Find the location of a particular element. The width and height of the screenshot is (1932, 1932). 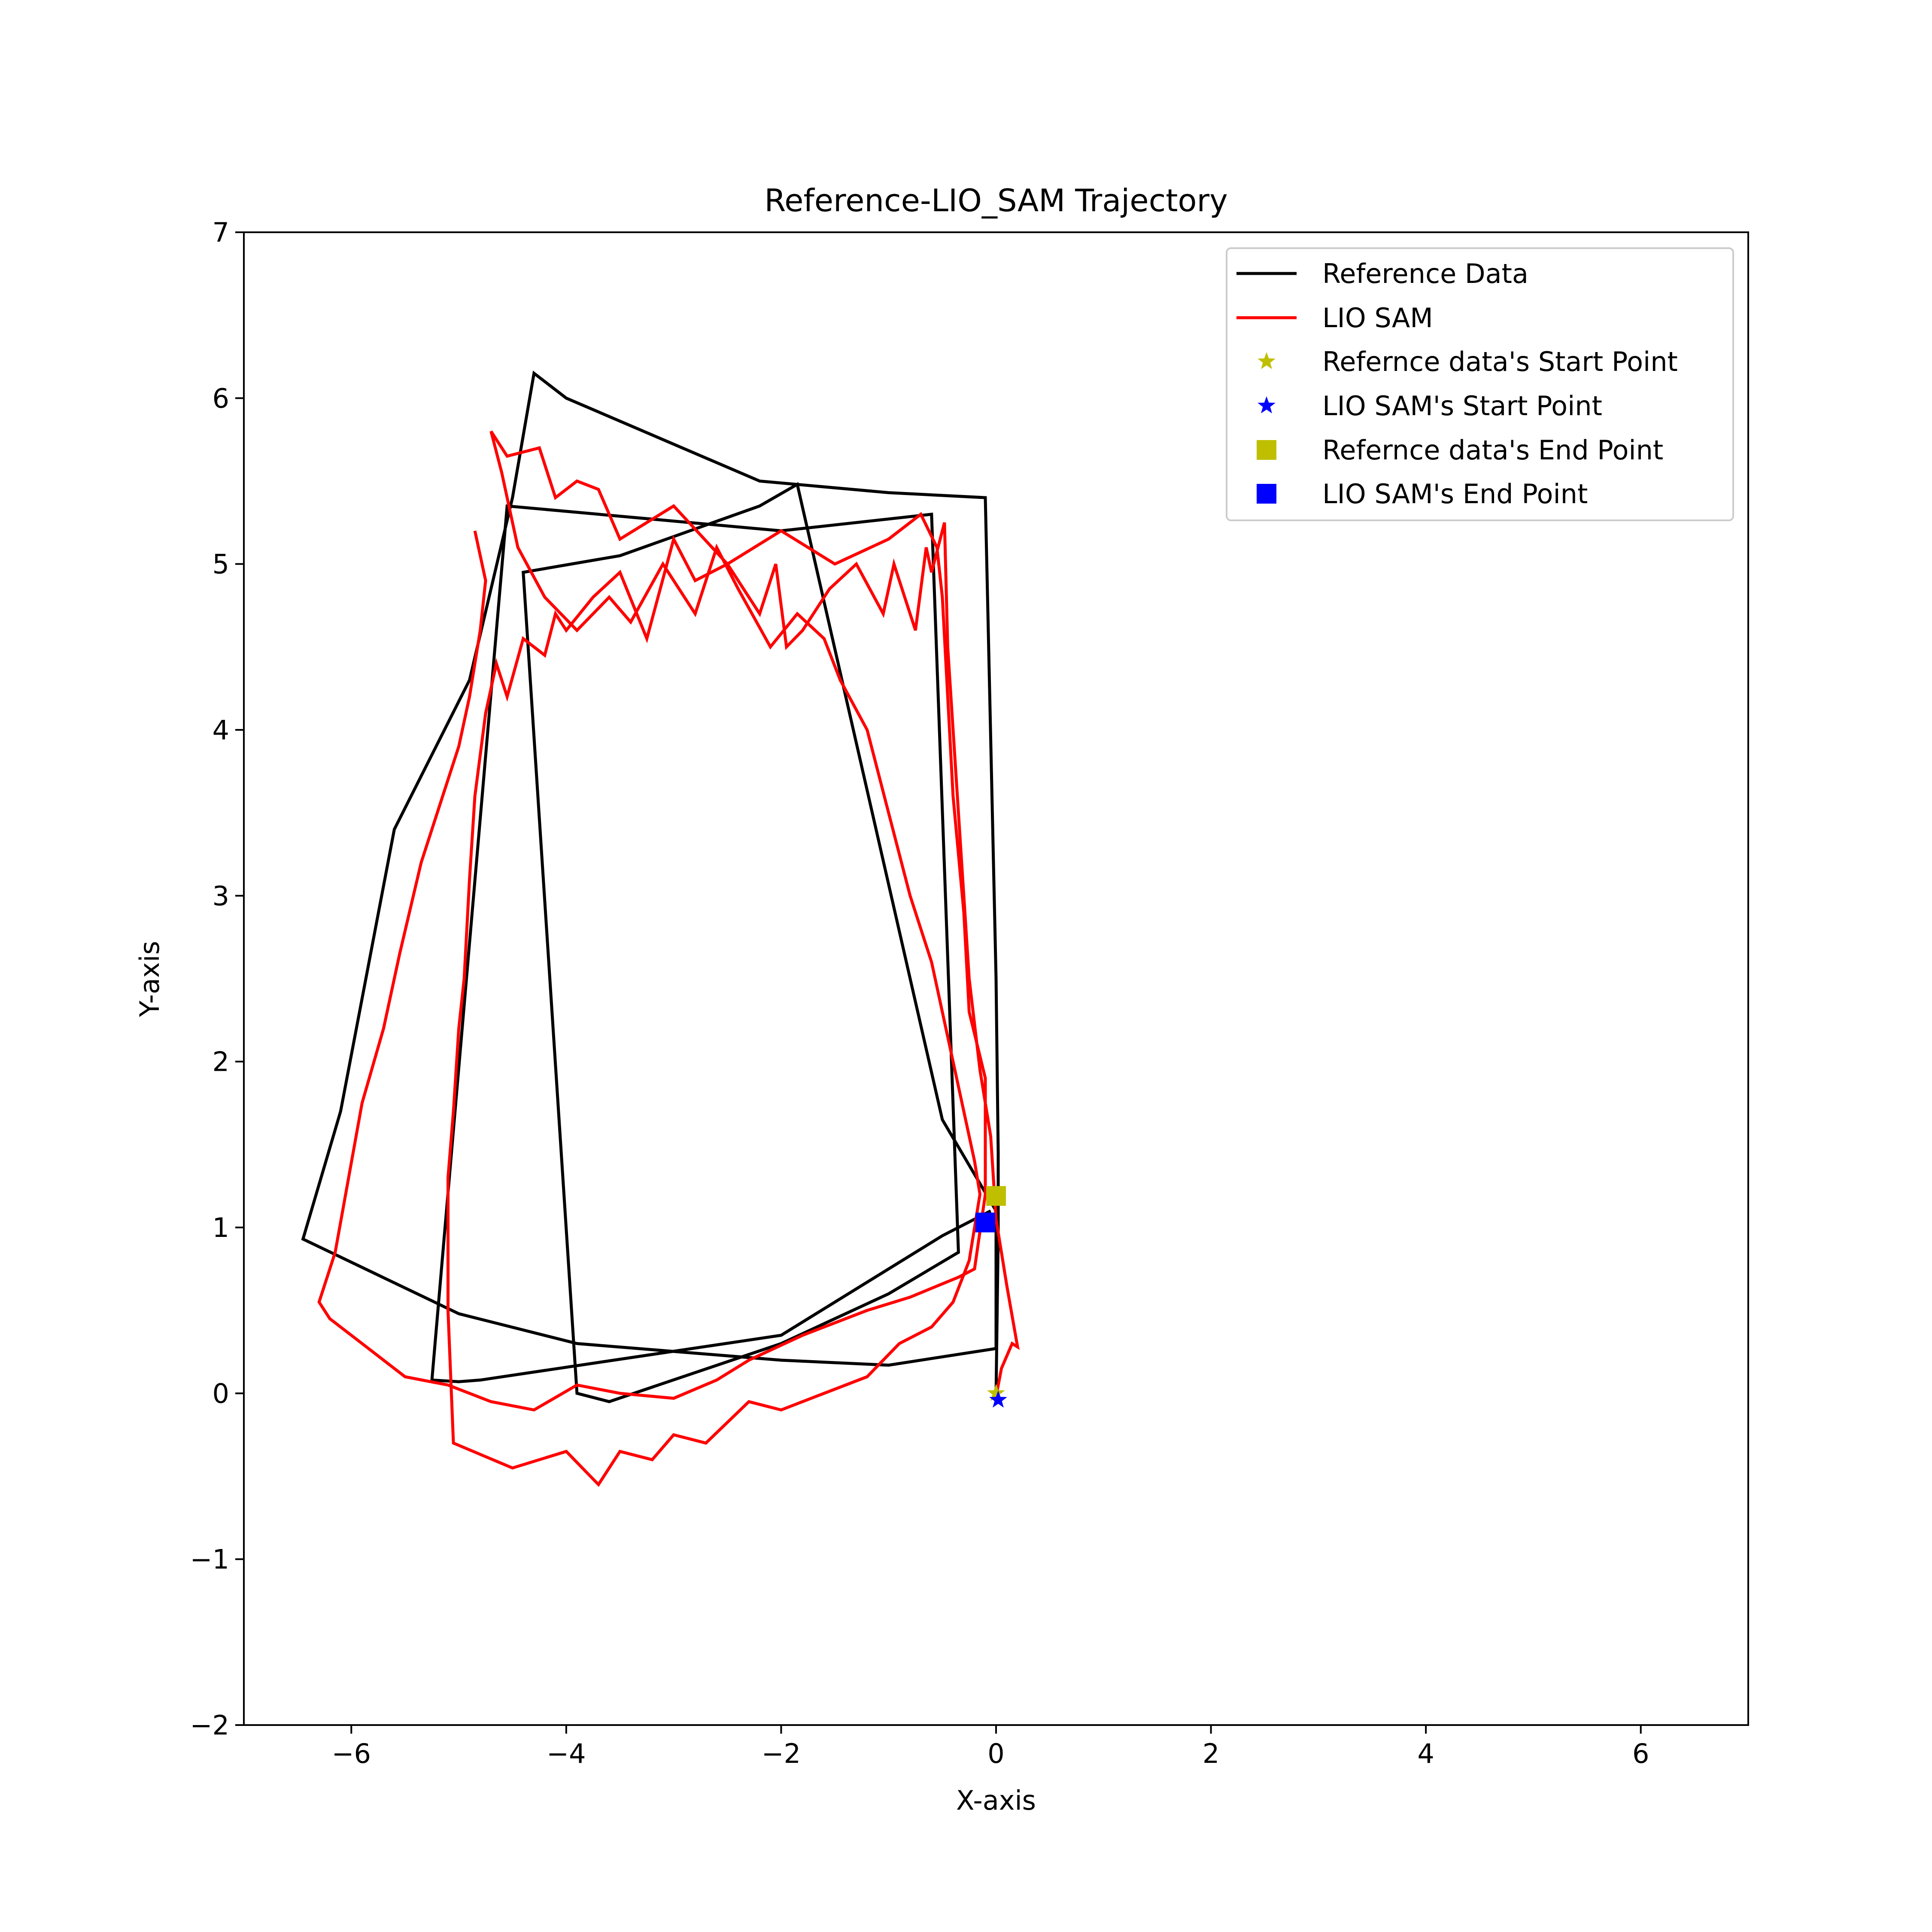

y-tick-label: 5 is located at coordinates (221, 565).